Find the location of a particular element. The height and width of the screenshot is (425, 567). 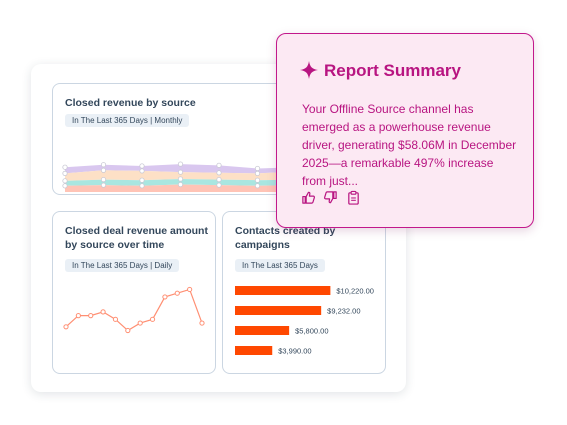

bar-value-label: $5,800.00 is located at coordinates (311, 331).